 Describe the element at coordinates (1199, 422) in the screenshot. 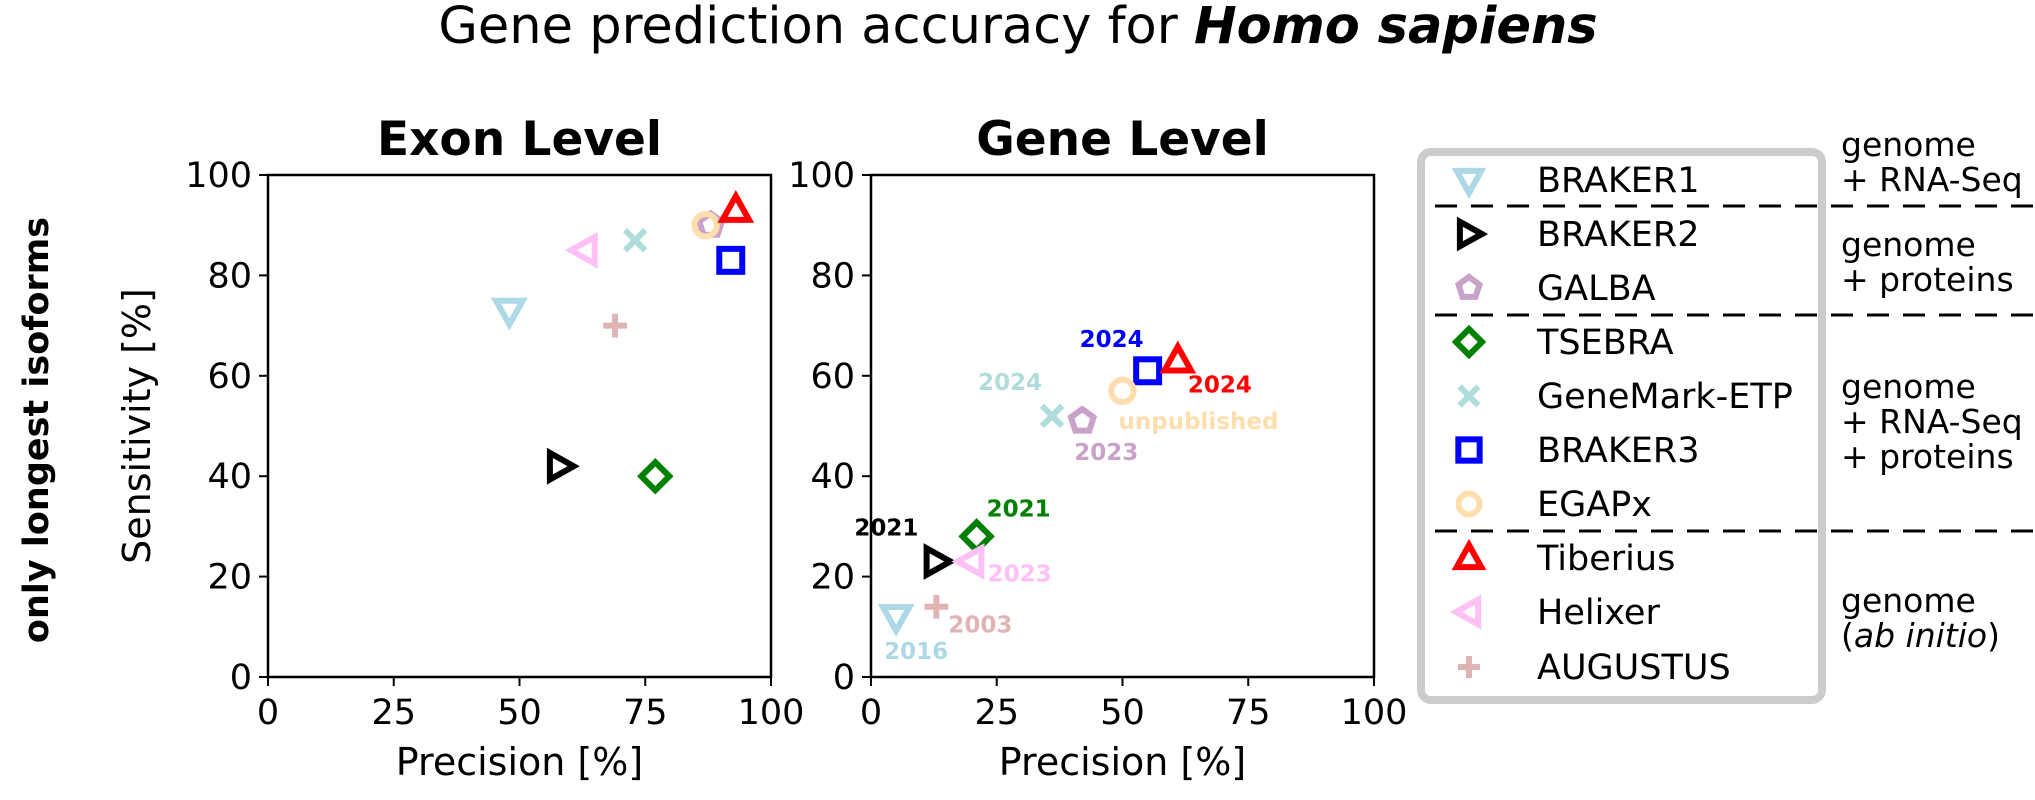

I see `gene-point-label-egapx: unpublished` at that location.